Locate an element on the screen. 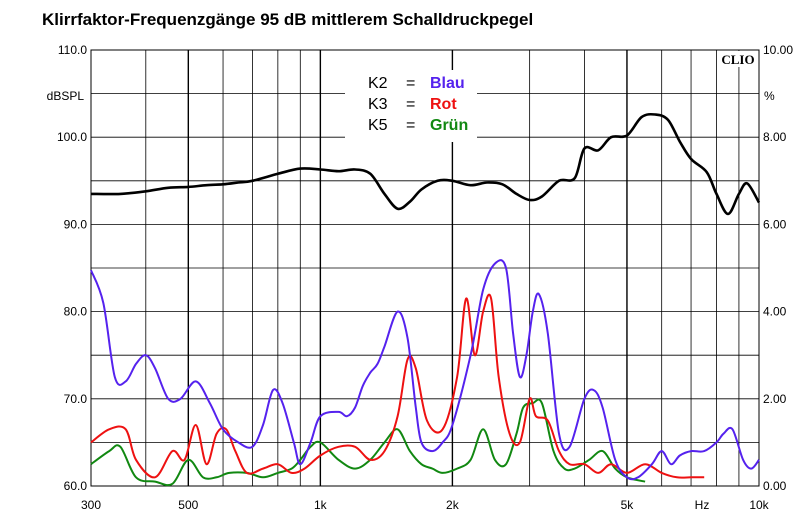  y-right-tick-label: 8.00 is located at coordinates (775, 137).